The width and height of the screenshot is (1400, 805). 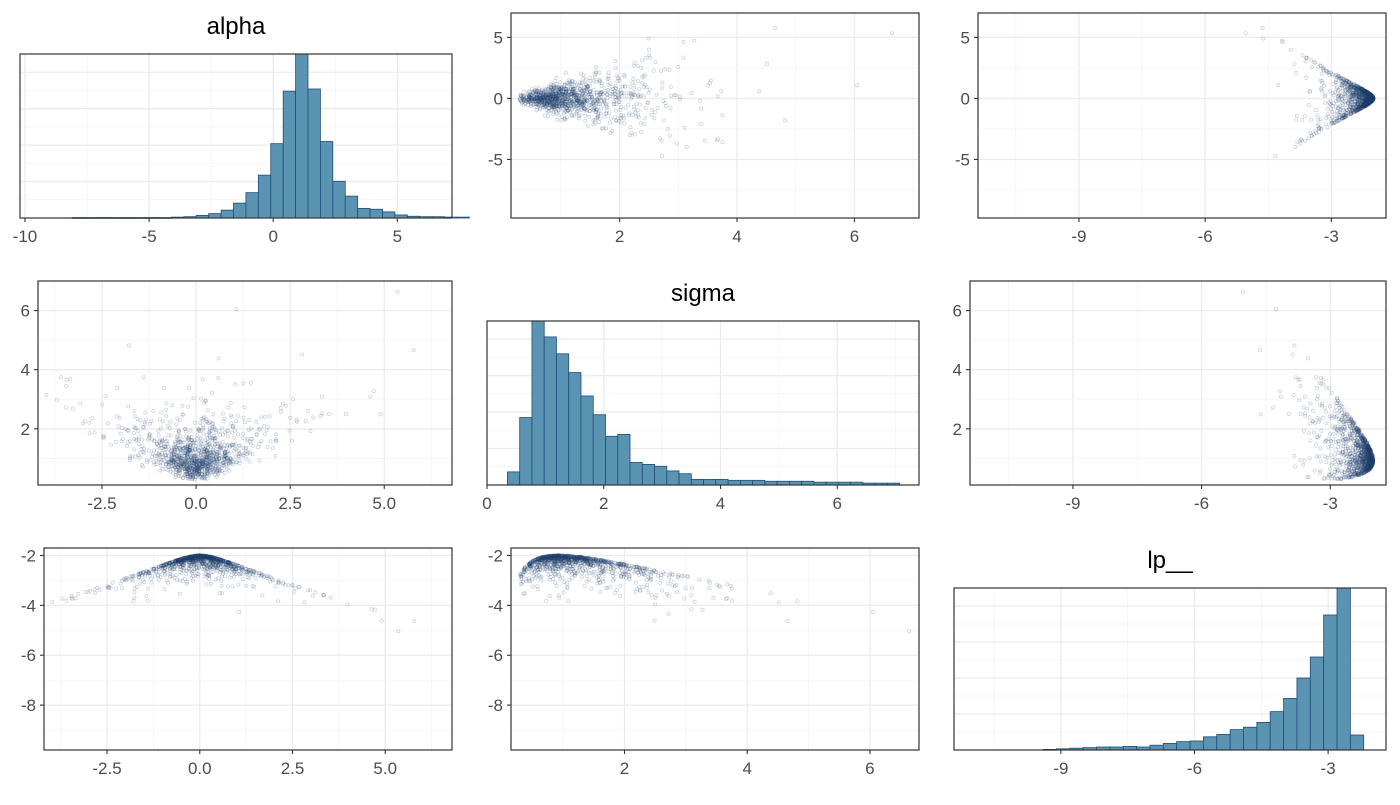 What do you see at coordinates (236, 397) in the screenshot?
I see `panel-alpha-vs-sigma: -2.5 0.0 2.5 5.0 6 4 2` at bounding box center [236, 397].